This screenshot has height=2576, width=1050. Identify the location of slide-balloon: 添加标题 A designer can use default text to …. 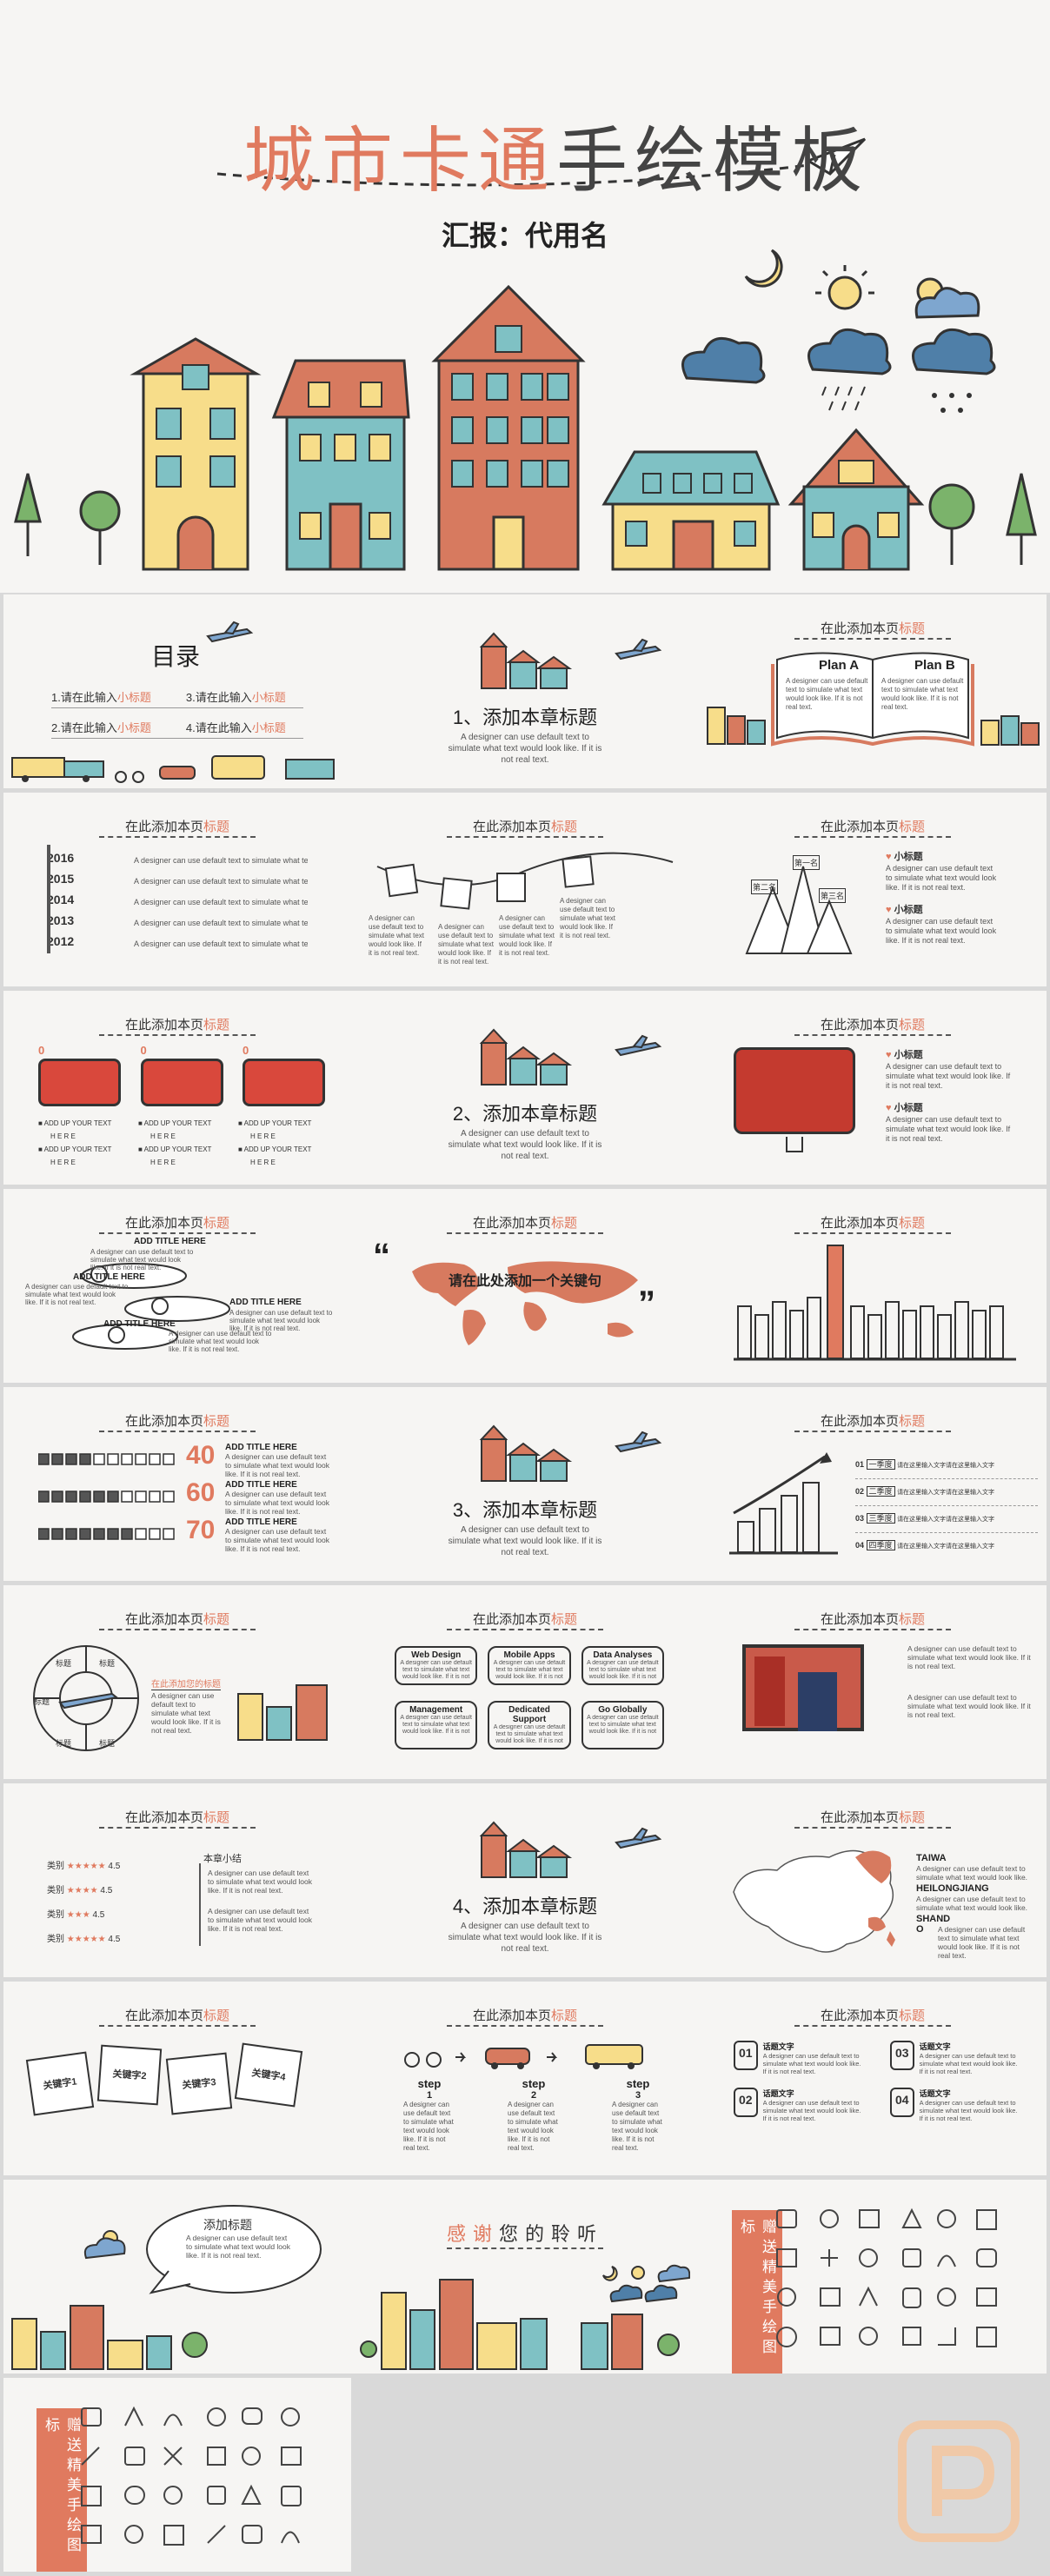
(177, 2277).